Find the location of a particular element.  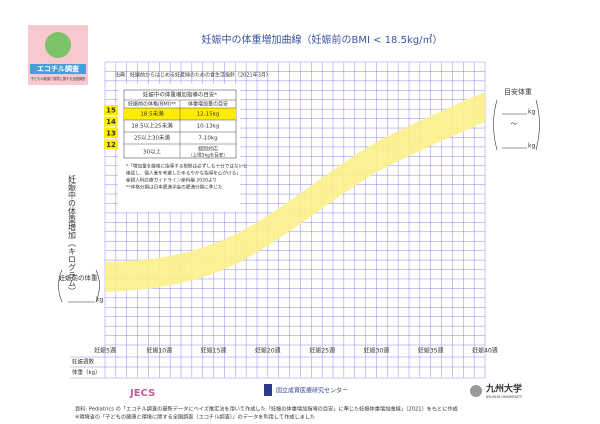

side-number: 15 is located at coordinates (111, 111).